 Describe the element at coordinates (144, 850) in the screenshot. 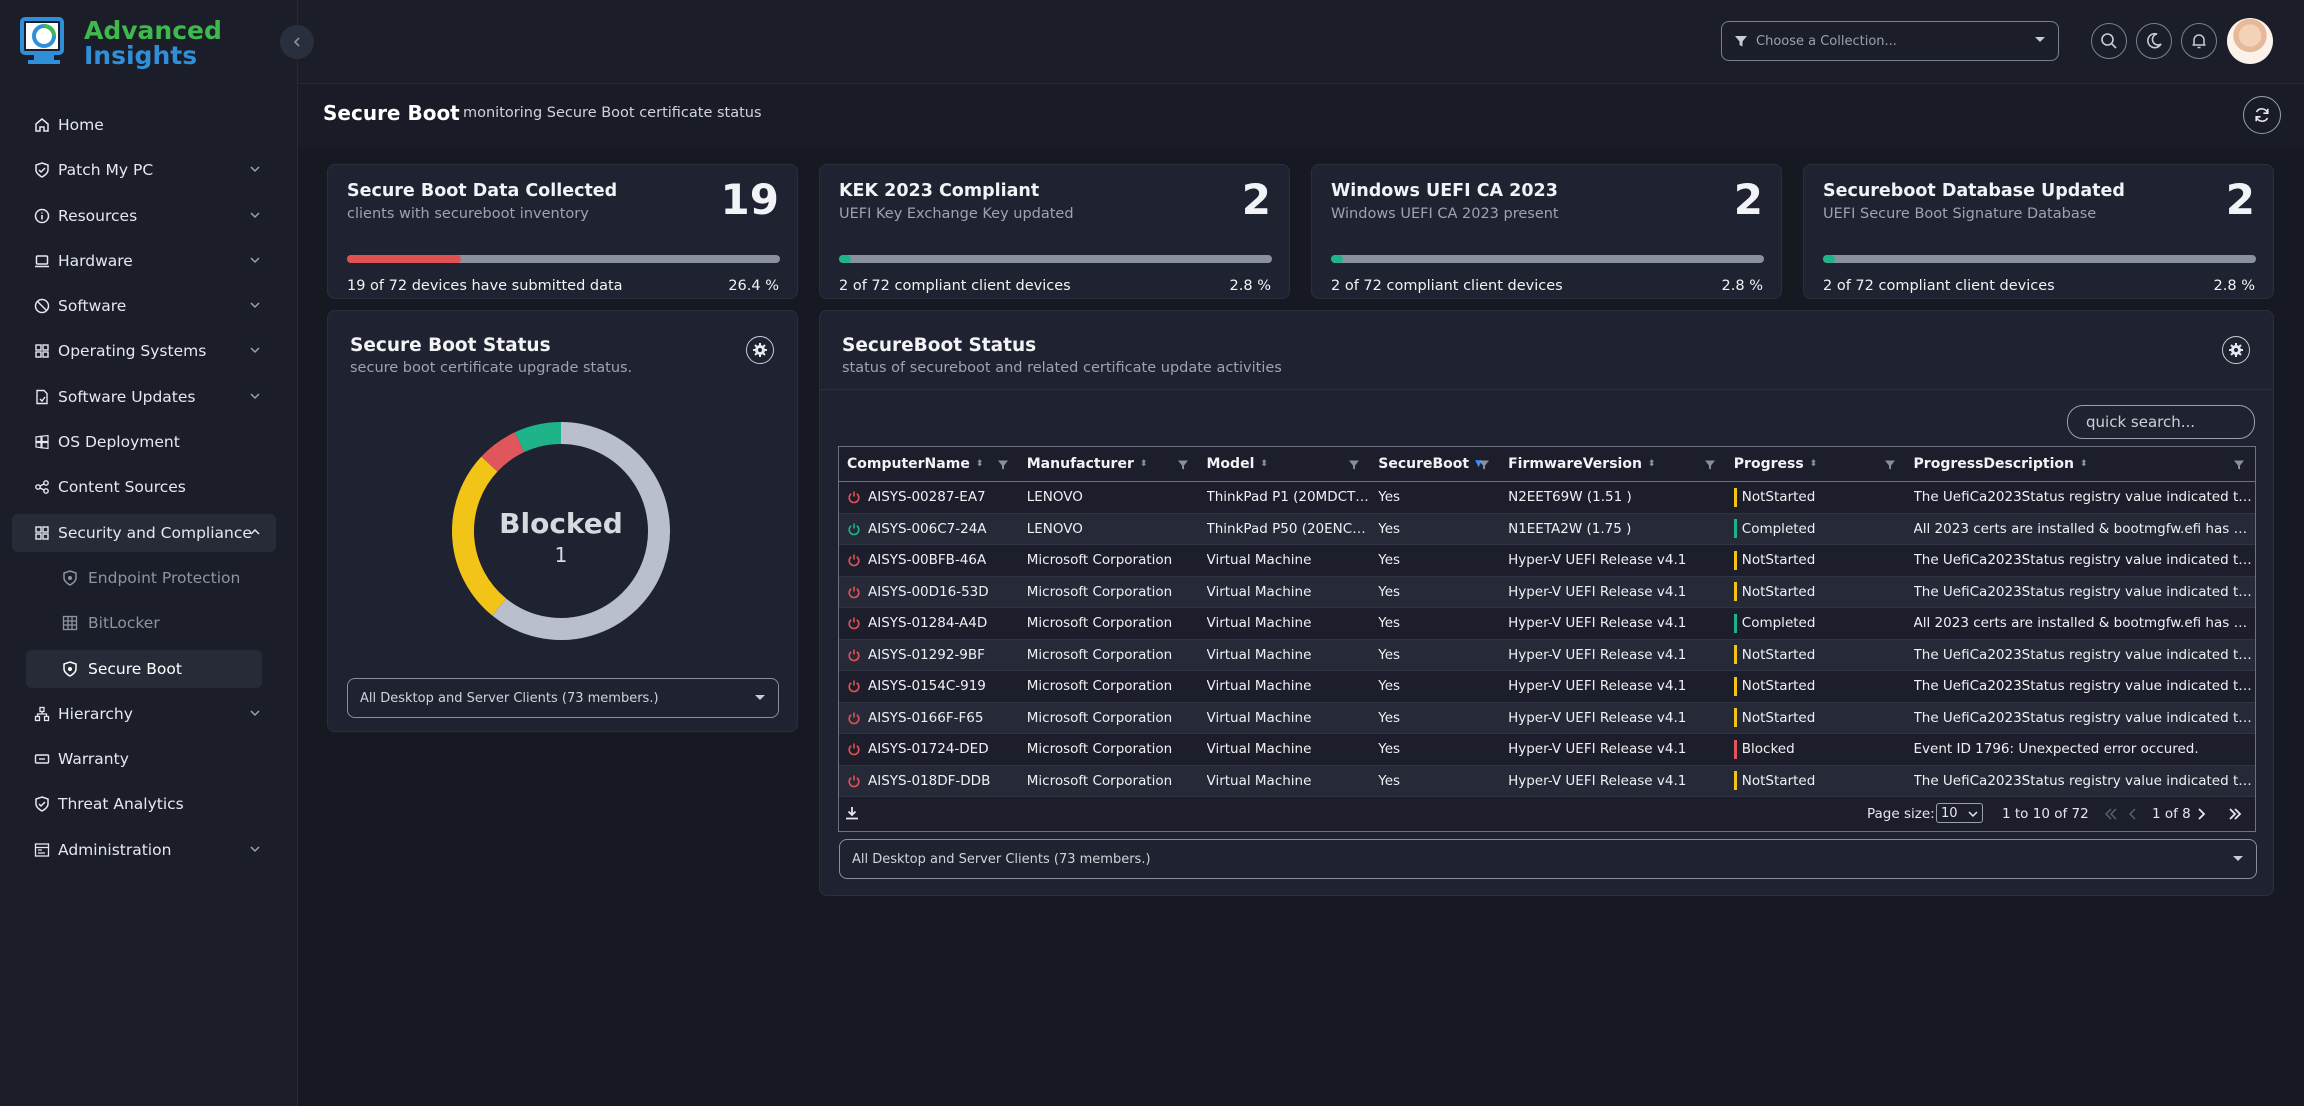

I see `nav-item-administration: Administration` at that location.